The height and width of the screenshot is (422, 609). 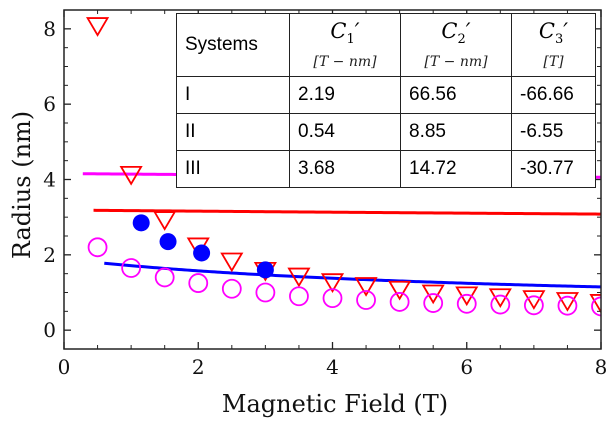 I want to click on table-row-ii: II 0.54 8.85 -6.55, so click(x=386, y=132).